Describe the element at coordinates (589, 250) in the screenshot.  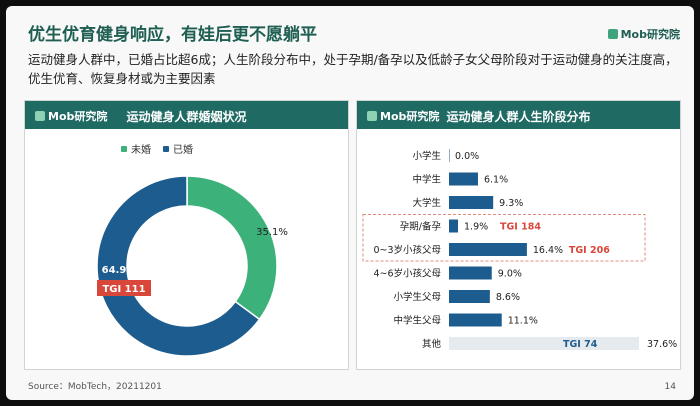
I see `tgi-annotation: TGI 206` at that location.